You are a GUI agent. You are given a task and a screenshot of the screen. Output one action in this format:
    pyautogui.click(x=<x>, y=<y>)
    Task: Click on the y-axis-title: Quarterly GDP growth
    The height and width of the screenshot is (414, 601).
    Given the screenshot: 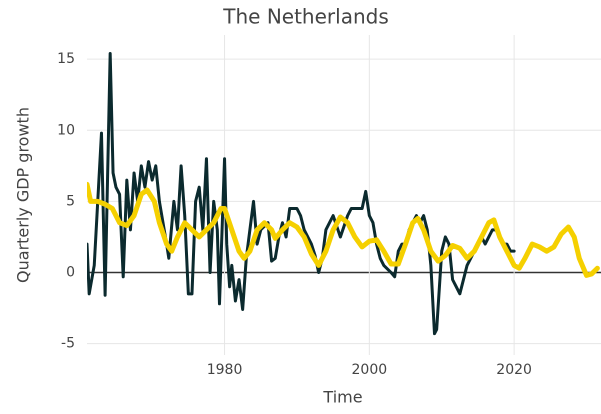 What is the action you would take?
    pyautogui.click(x=23, y=195)
    